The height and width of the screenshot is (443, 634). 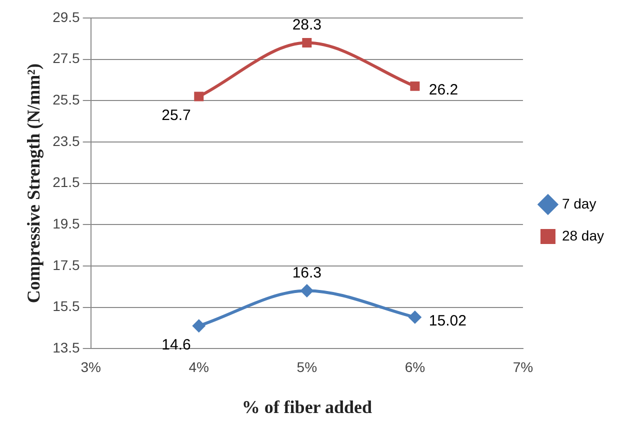 I want to click on data-label: 14.6, so click(x=176, y=345).